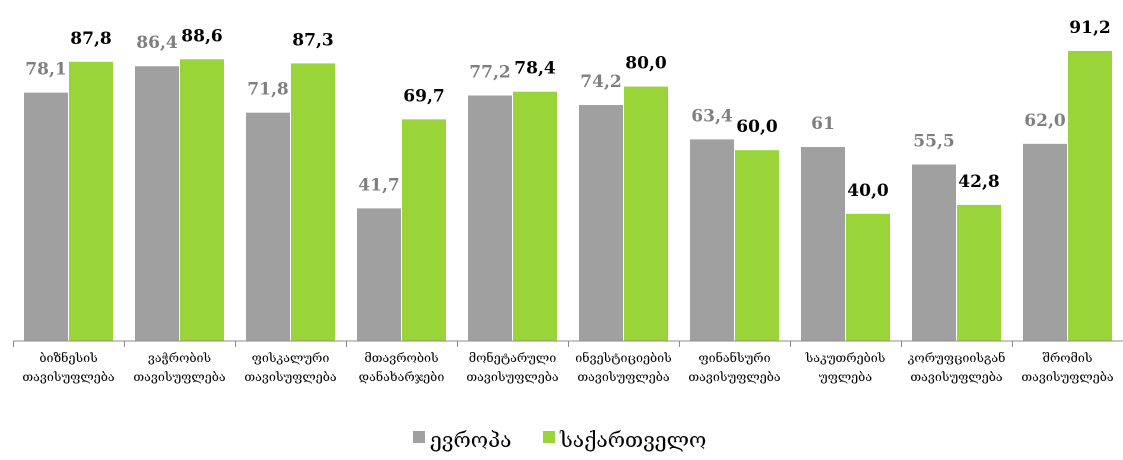 The image size is (1123, 460). I want to click on category-label: დანახარჯები, so click(402, 376).